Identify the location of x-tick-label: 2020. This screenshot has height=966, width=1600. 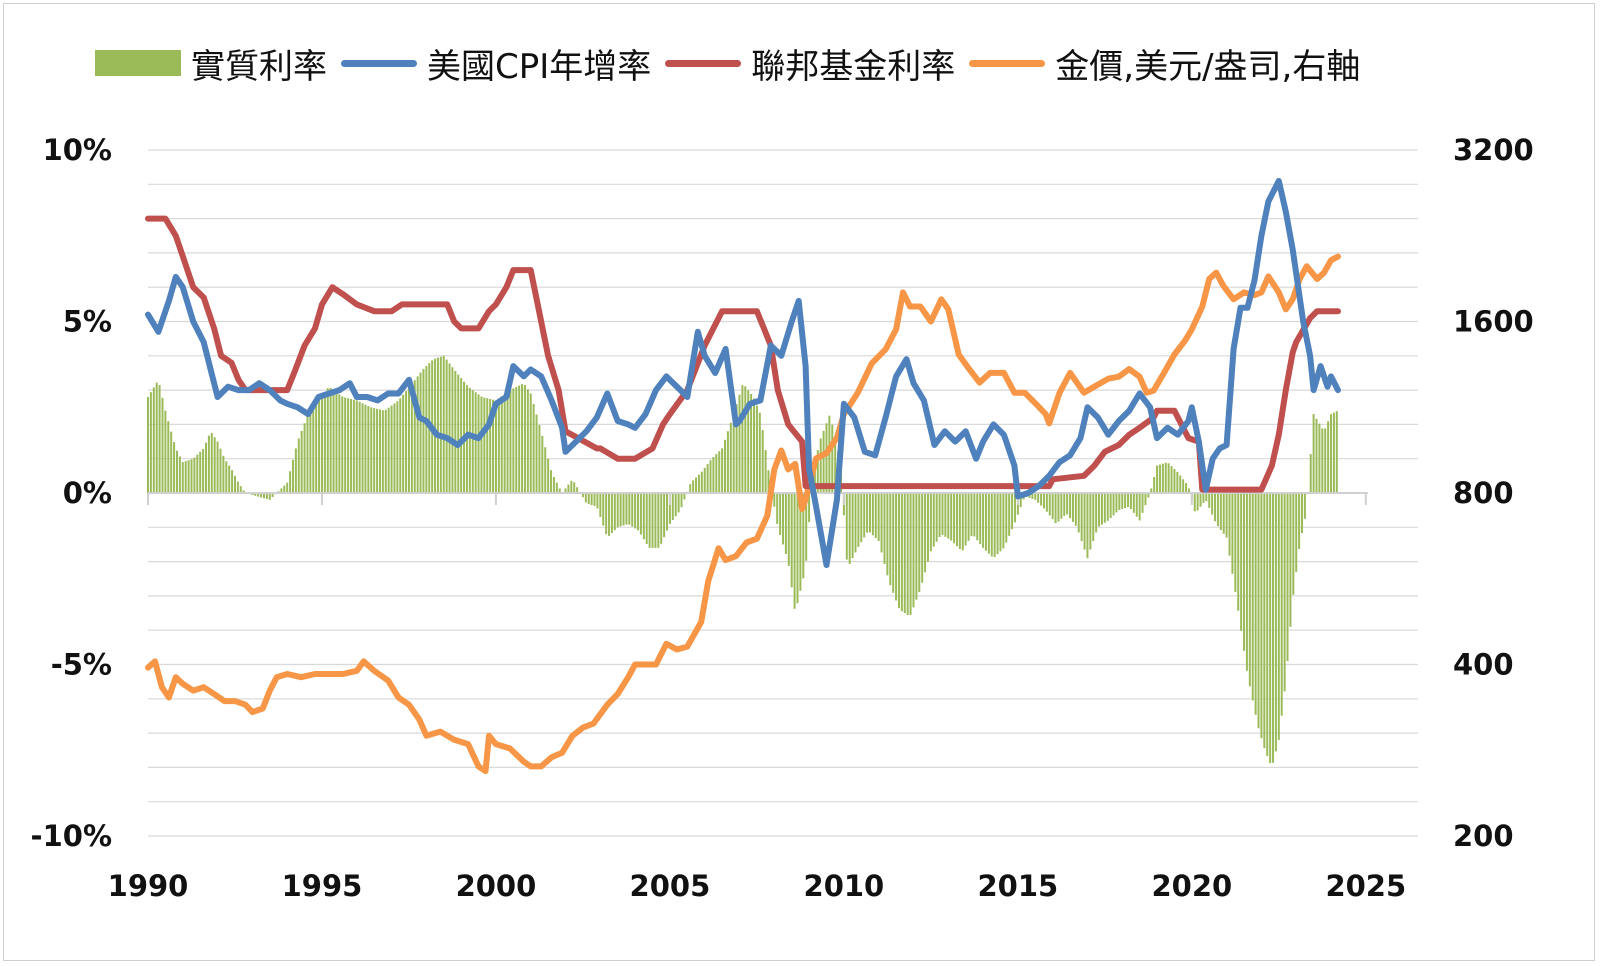
(1191, 886).